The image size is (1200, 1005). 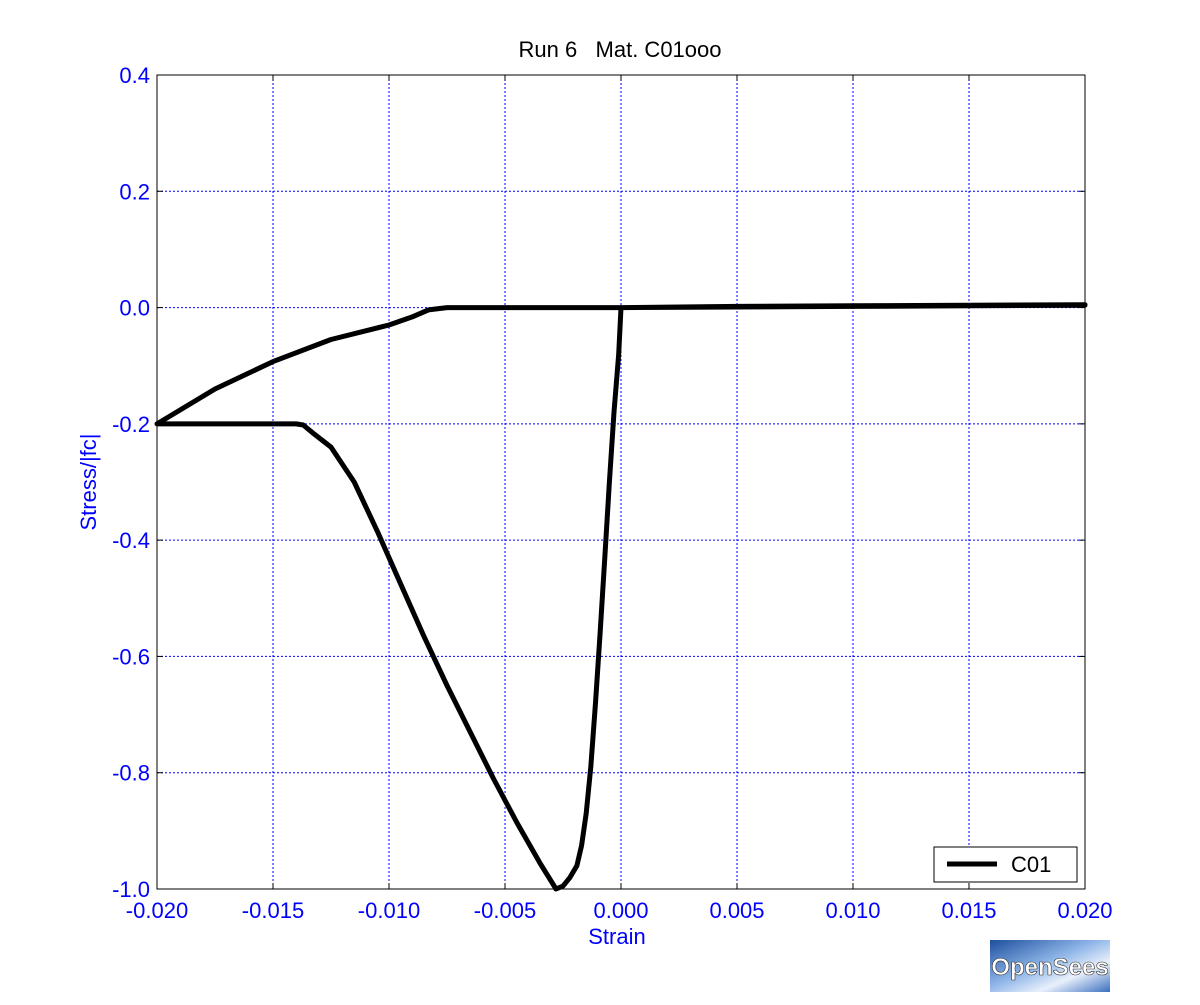 What do you see at coordinates (131, 656) in the screenshot?
I see `y-tick-label: -0.6` at bounding box center [131, 656].